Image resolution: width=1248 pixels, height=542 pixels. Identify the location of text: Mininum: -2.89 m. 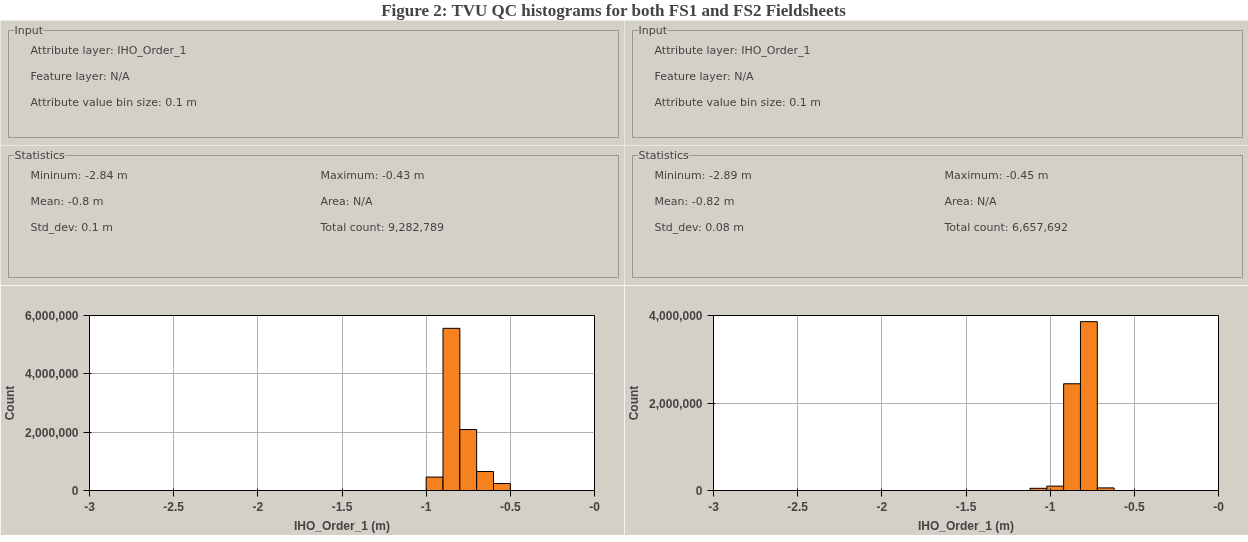
(703, 175).